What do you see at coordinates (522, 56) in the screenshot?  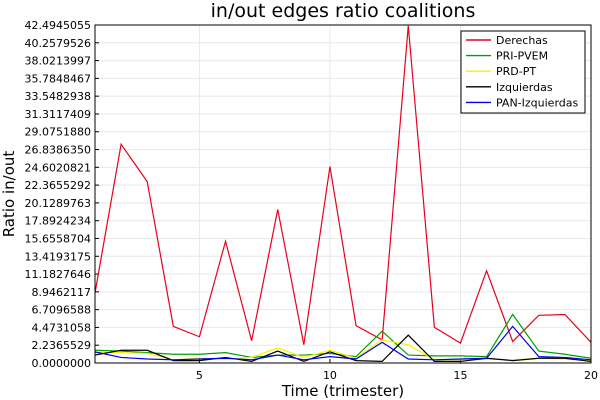 I see `legend-label: PRI-PVEM` at bounding box center [522, 56].